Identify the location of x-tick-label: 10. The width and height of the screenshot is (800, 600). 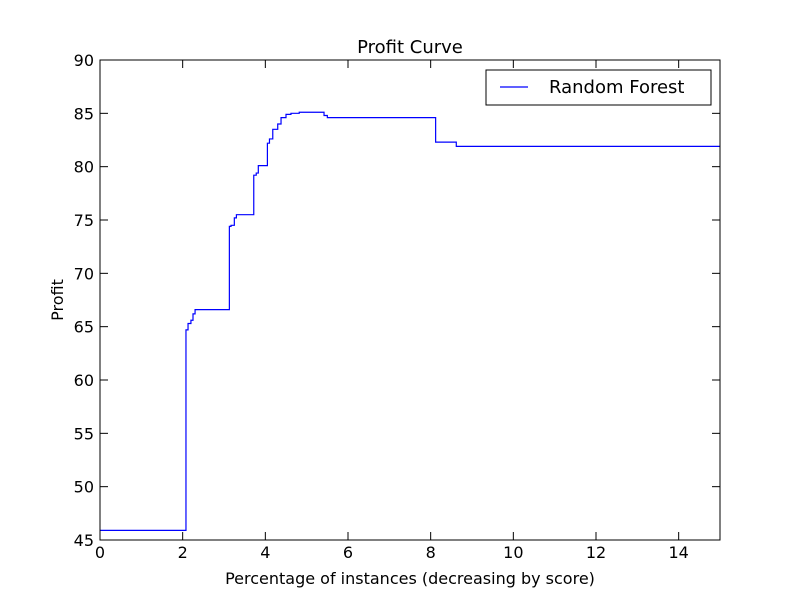
(513, 552).